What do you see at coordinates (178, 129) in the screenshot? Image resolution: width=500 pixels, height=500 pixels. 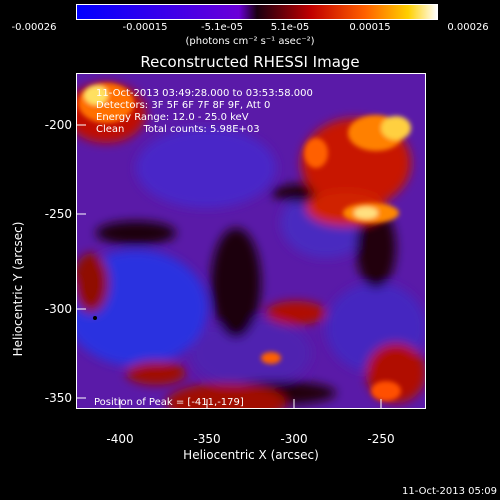 I see `method-label: Clean Total counts: 5.98E+03` at bounding box center [178, 129].